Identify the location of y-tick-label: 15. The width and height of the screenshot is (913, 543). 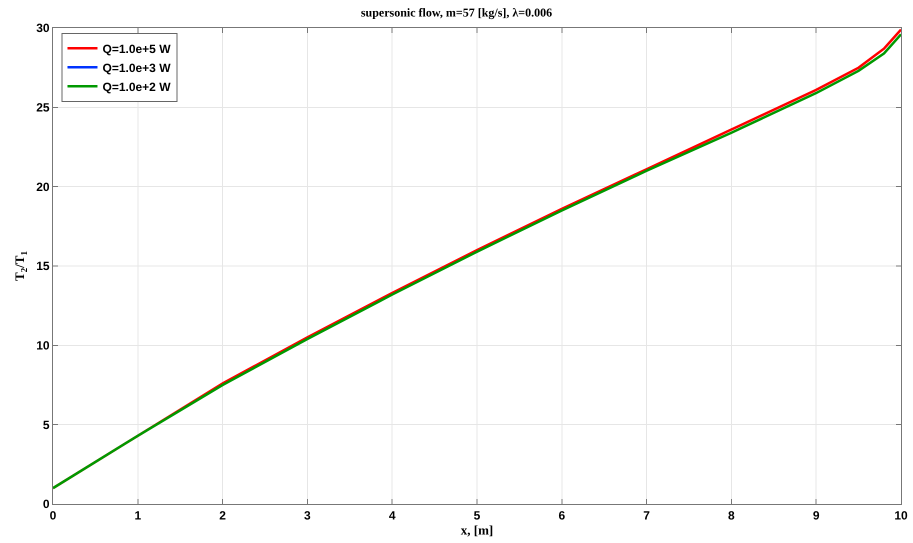
(43, 266).